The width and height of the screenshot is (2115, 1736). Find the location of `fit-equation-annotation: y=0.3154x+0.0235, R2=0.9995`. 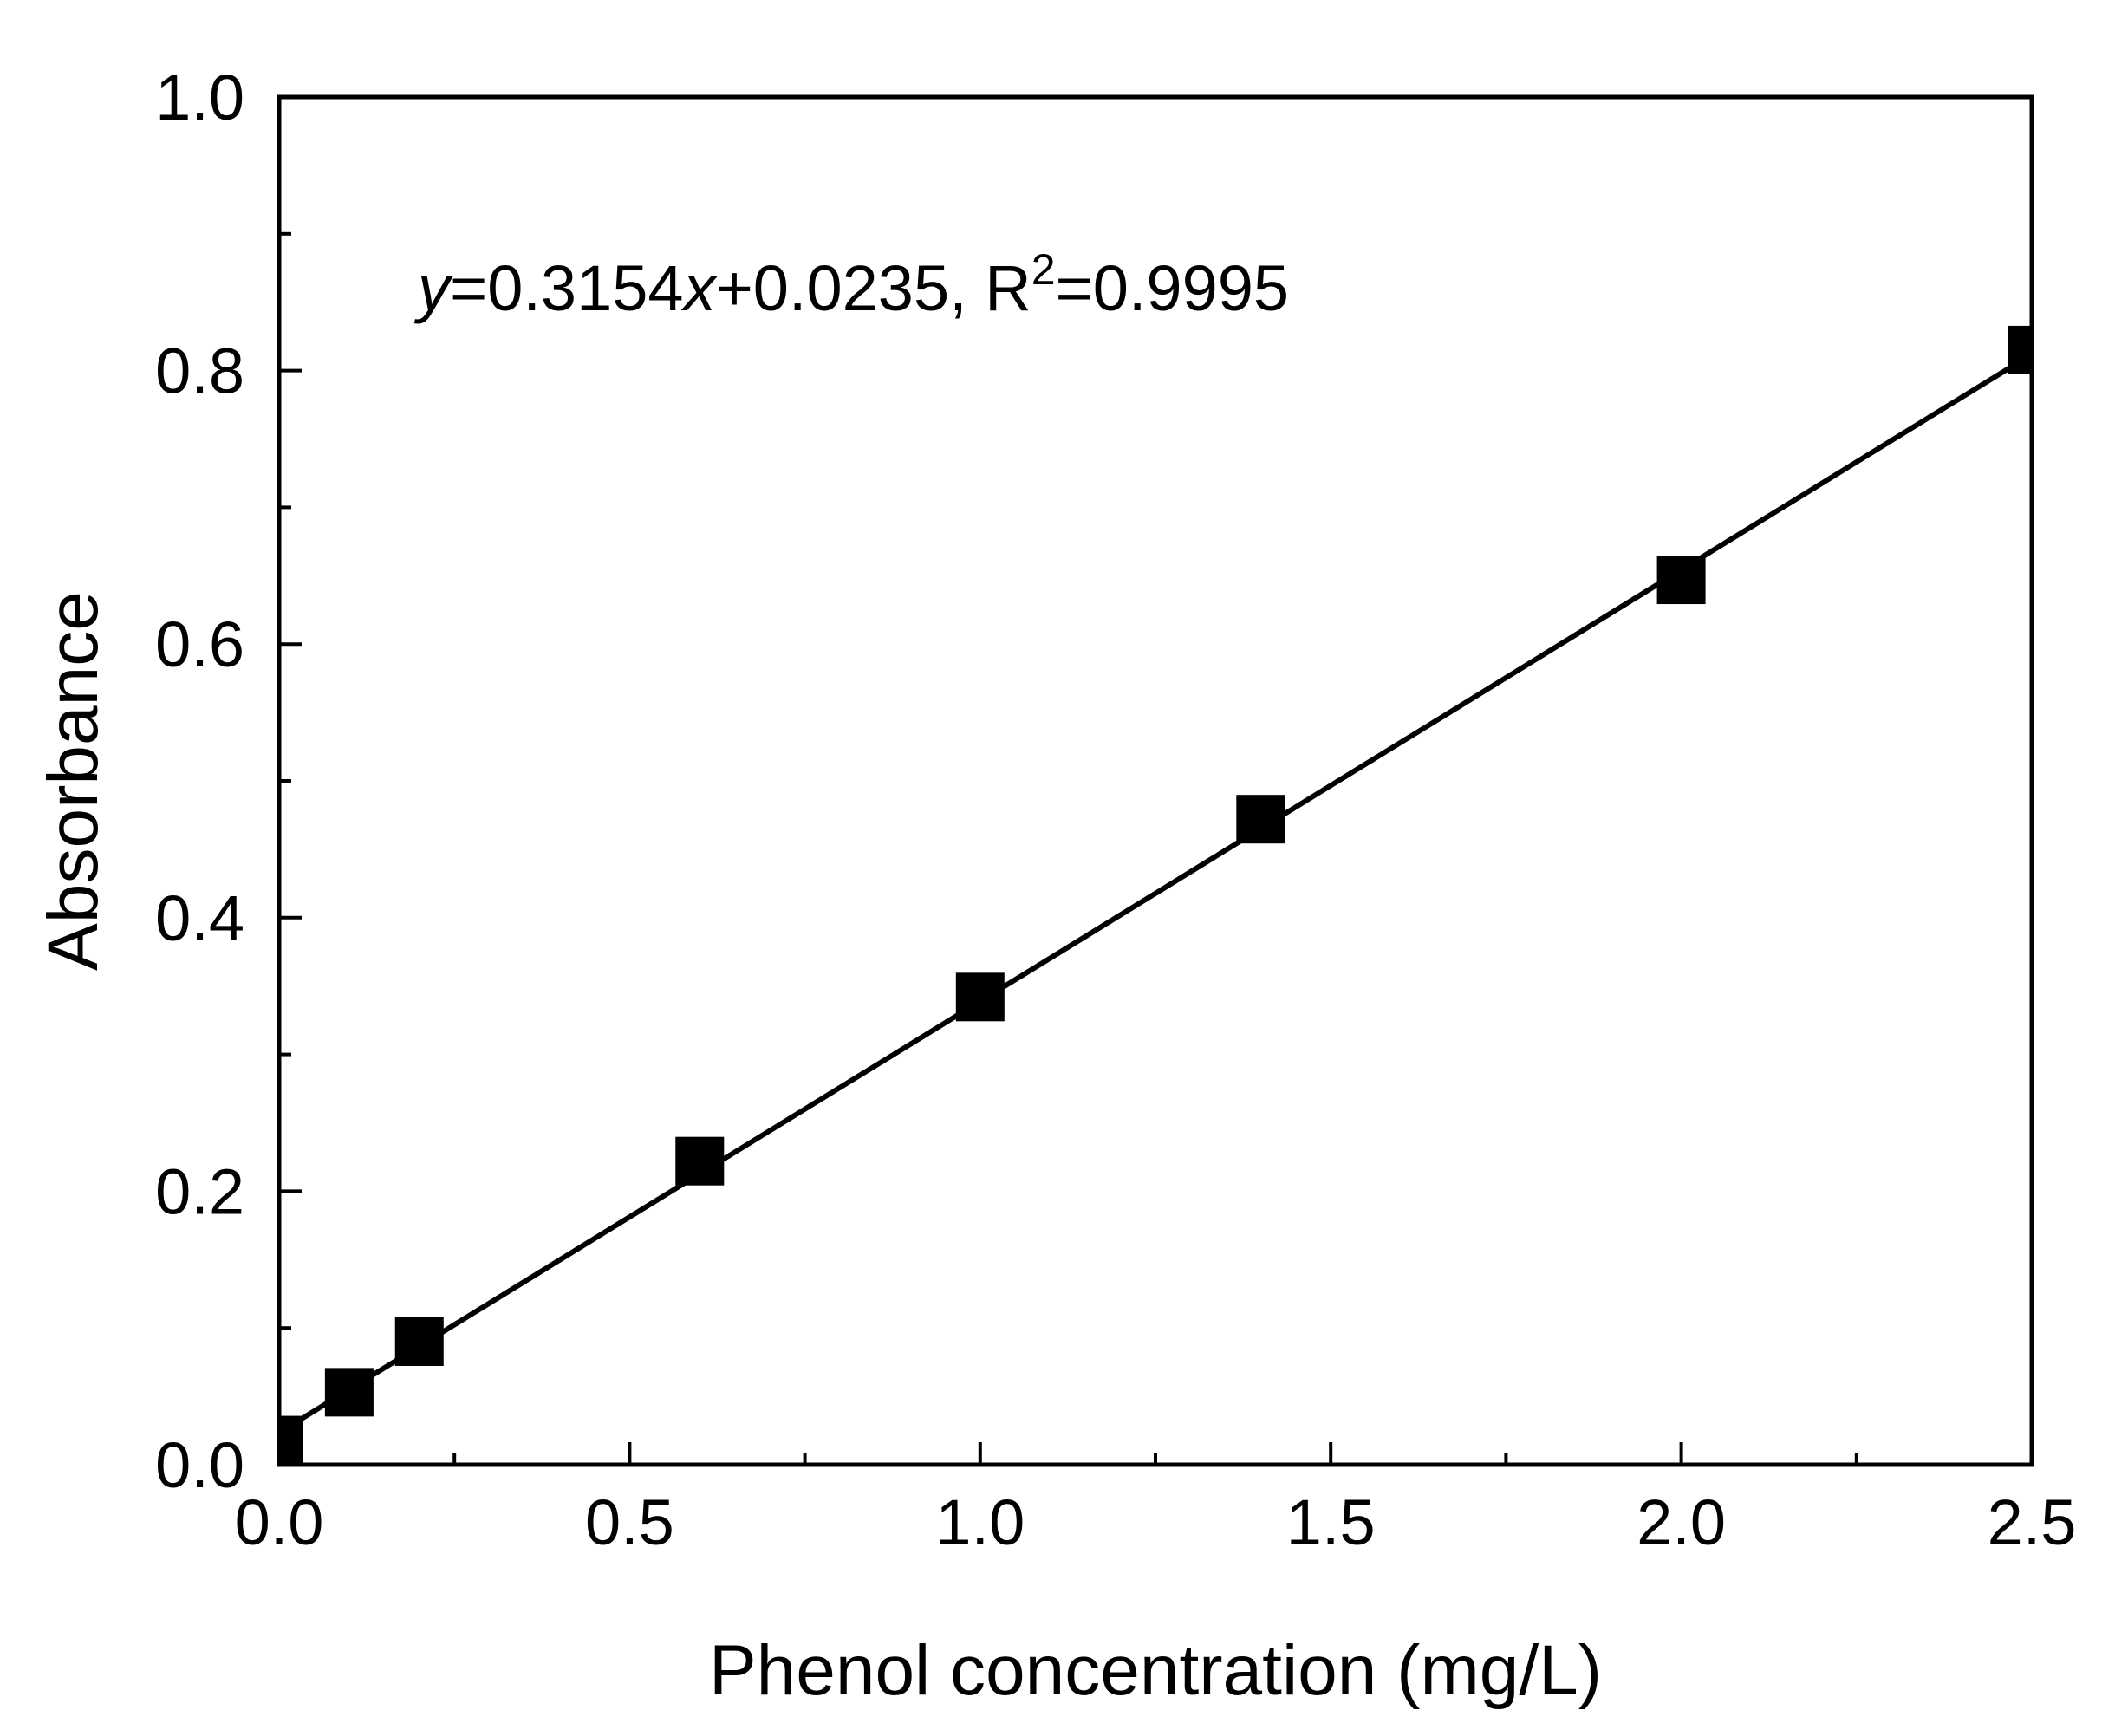

fit-equation-annotation: y=0.3154x+0.0235, R2=0.9995 is located at coordinates (851, 284).